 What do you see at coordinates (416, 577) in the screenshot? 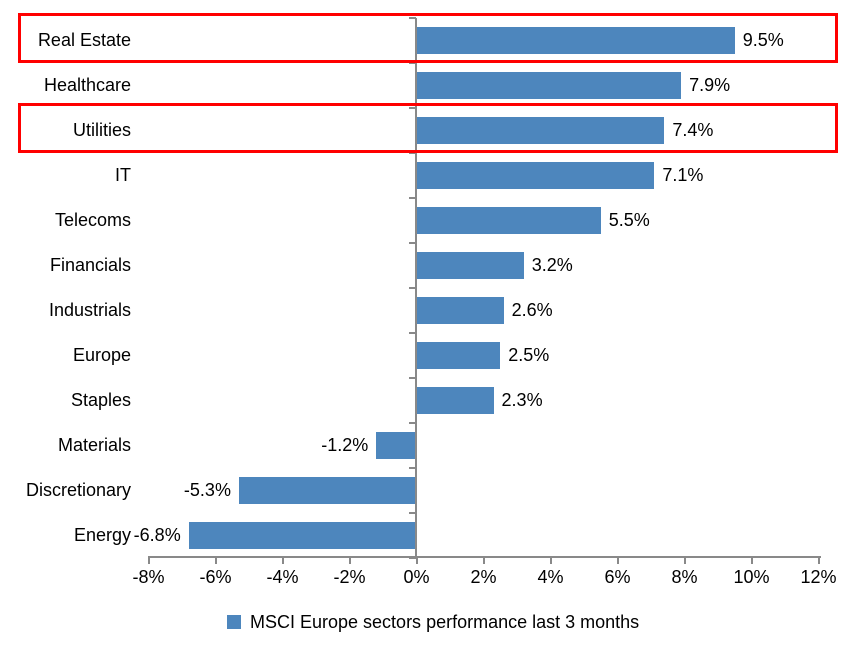
I see `x-tick-label-0pct: 0%` at bounding box center [416, 577].